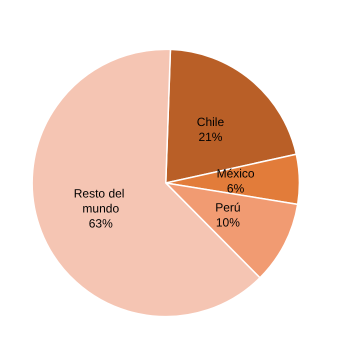 This screenshot has height=340, width=338. Describe the element at coordinates (210, 121) in the screenshot. I see `slice-label: Chile` at that location.